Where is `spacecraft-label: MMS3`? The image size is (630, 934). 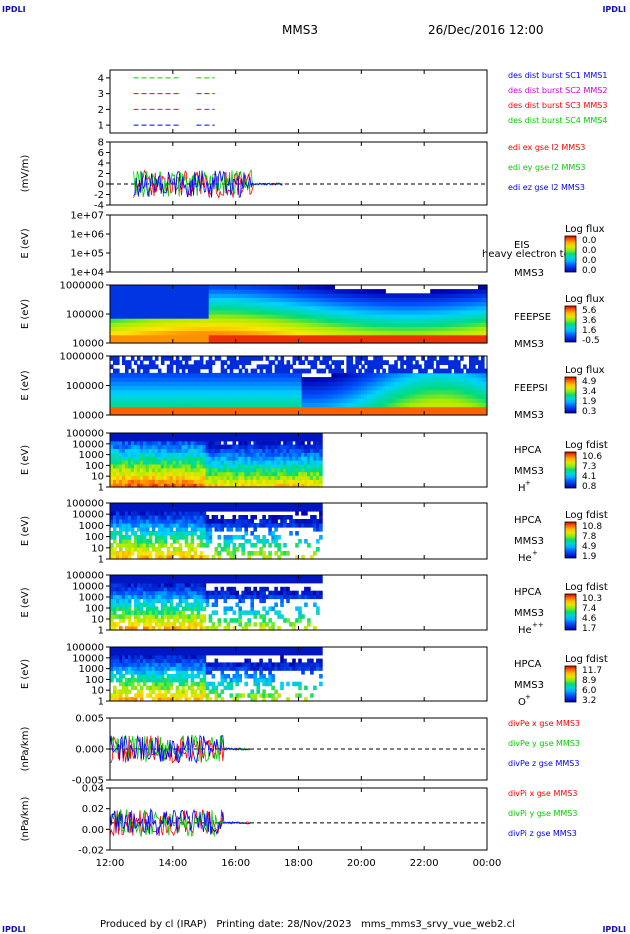 spacecraft-label: MMS3 is located at coordinates (529, 273).